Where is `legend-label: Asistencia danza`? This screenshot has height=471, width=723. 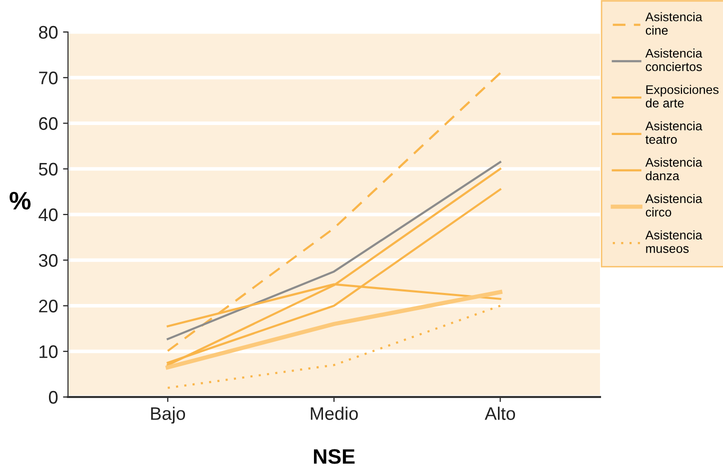 legend-label: Asistencia danza is located at coordinates (673, 169).